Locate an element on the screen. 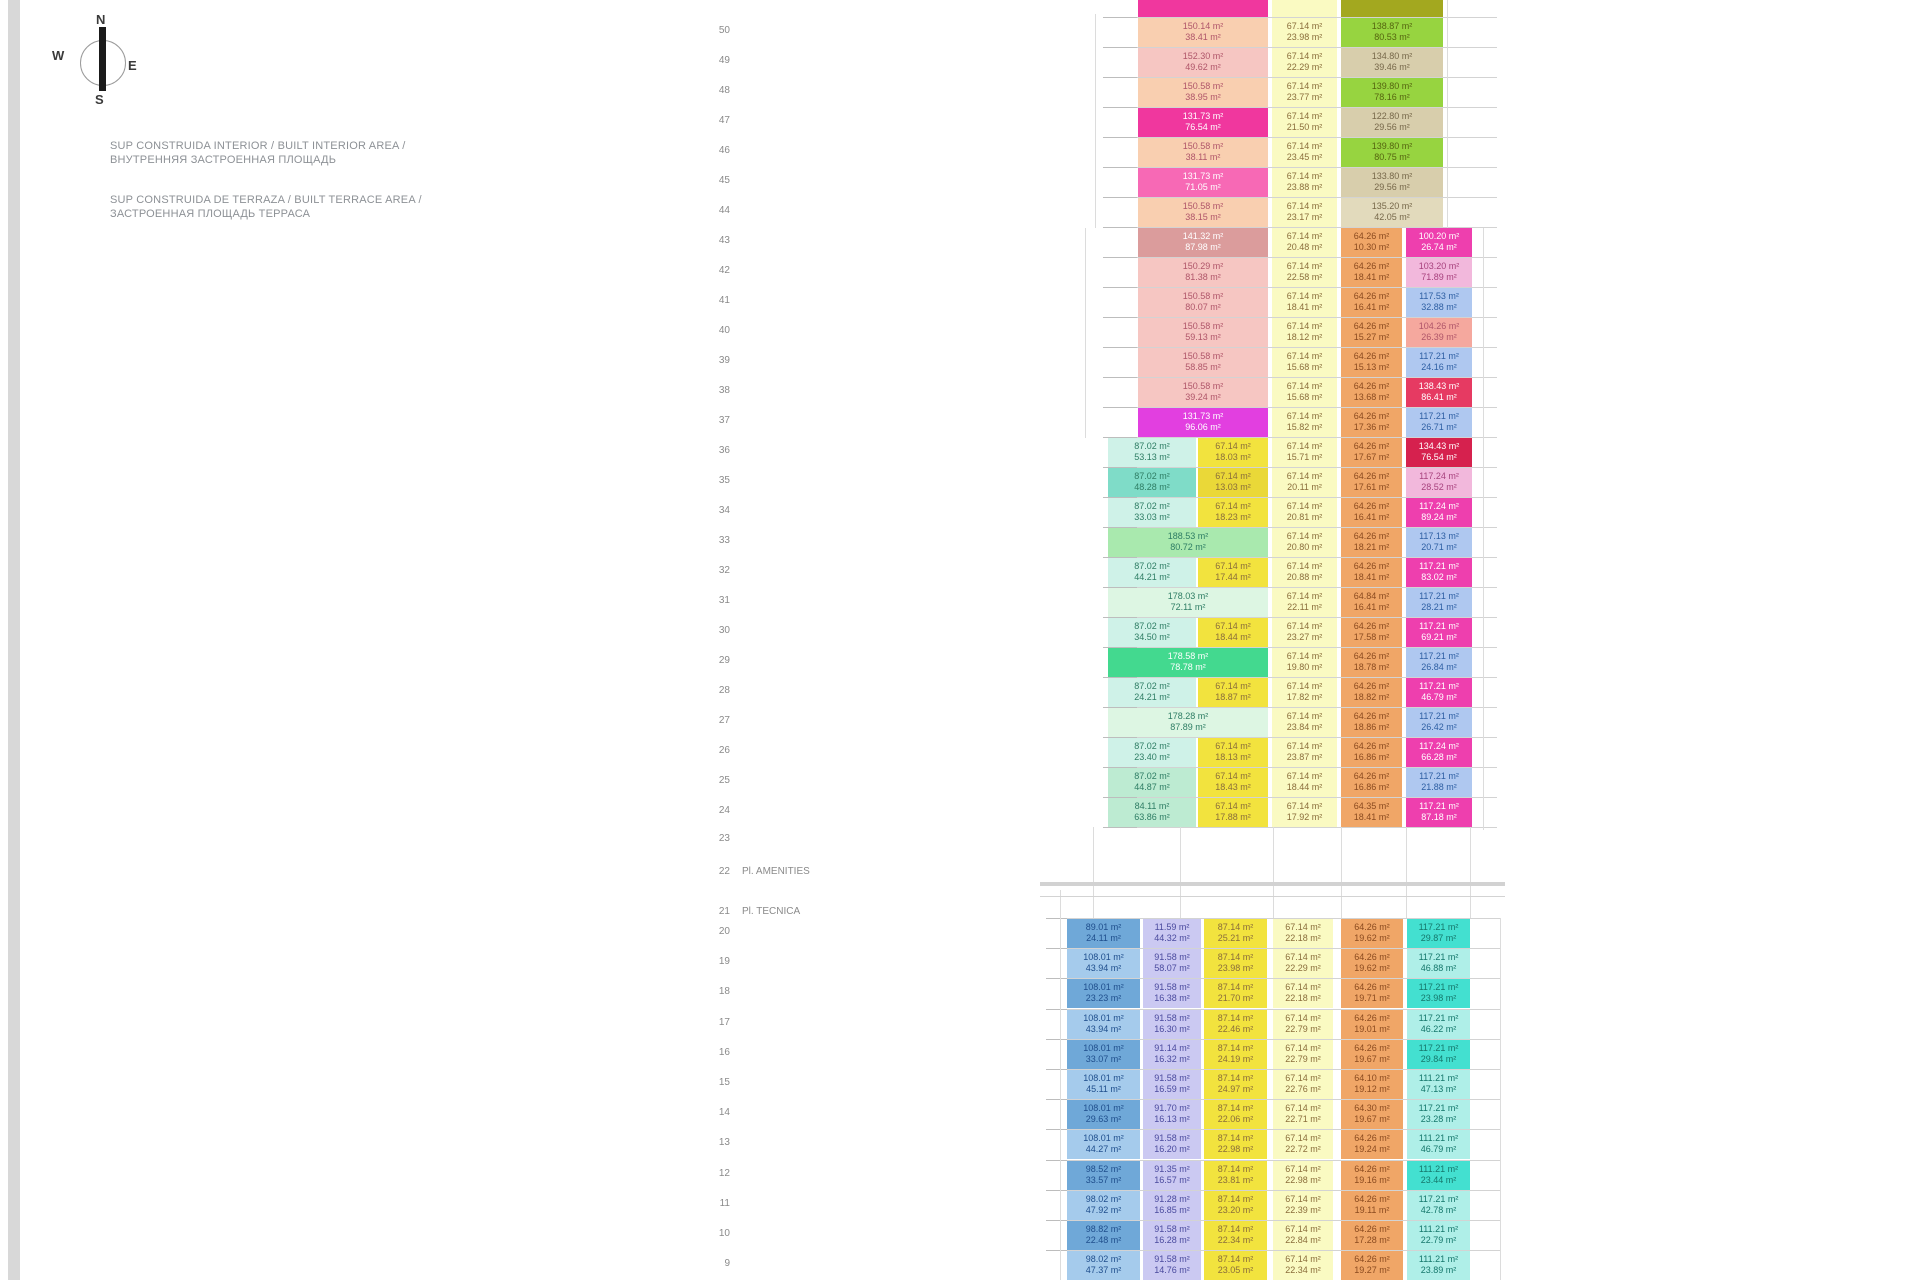 The height and width of the screenshot is (1280, 1920). unit-cell: 64.26 m² 15.13 m² is located at coordinates (1371, 362).